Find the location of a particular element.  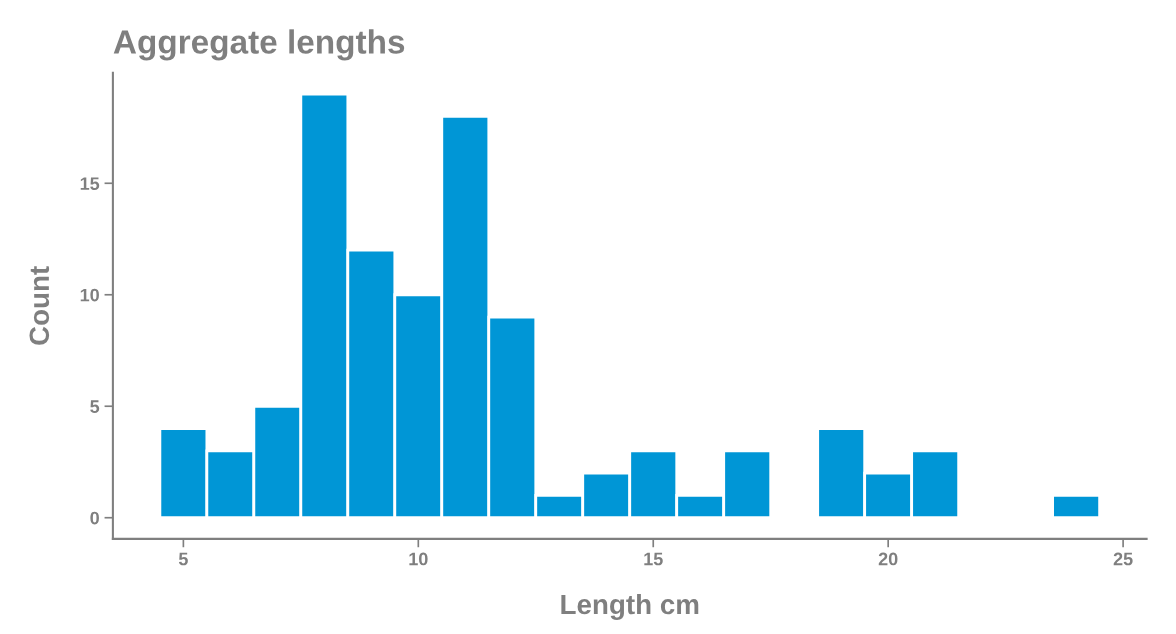

y-tick-label: 15 is located at coordinates (90, 183).